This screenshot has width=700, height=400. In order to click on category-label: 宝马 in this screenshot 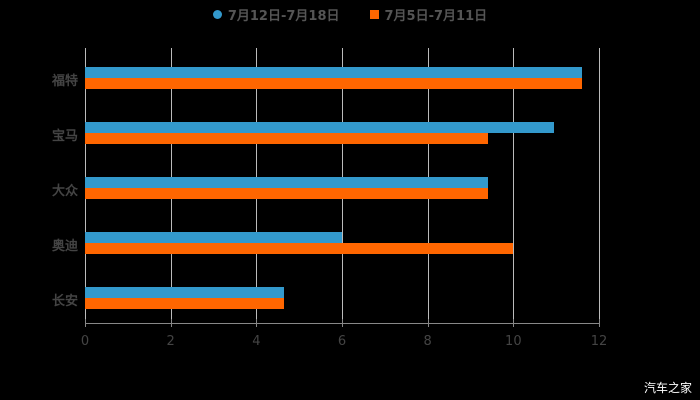, I will do `click(64, 136)`.